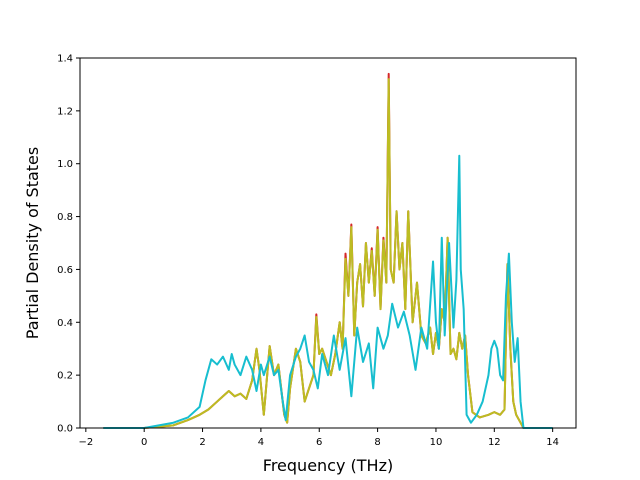 This screenshot has width=640, height=480. What do you see at coordinates (65, 59) in the screenshot?
I see `y-tick-label: 1.4` at bounding box center [65, 59].